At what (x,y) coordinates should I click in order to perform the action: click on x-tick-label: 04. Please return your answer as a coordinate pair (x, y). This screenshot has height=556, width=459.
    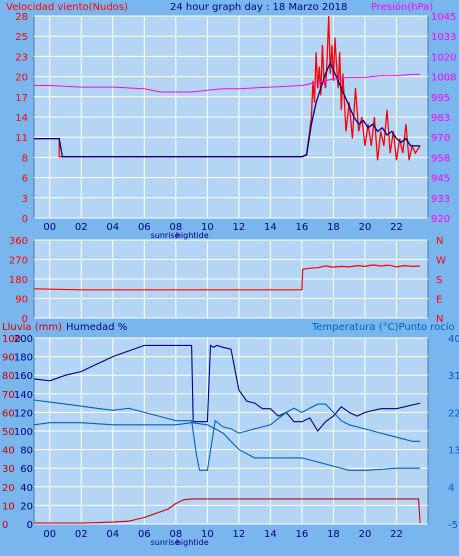
    Looking at the image, I should click on (112, 534).